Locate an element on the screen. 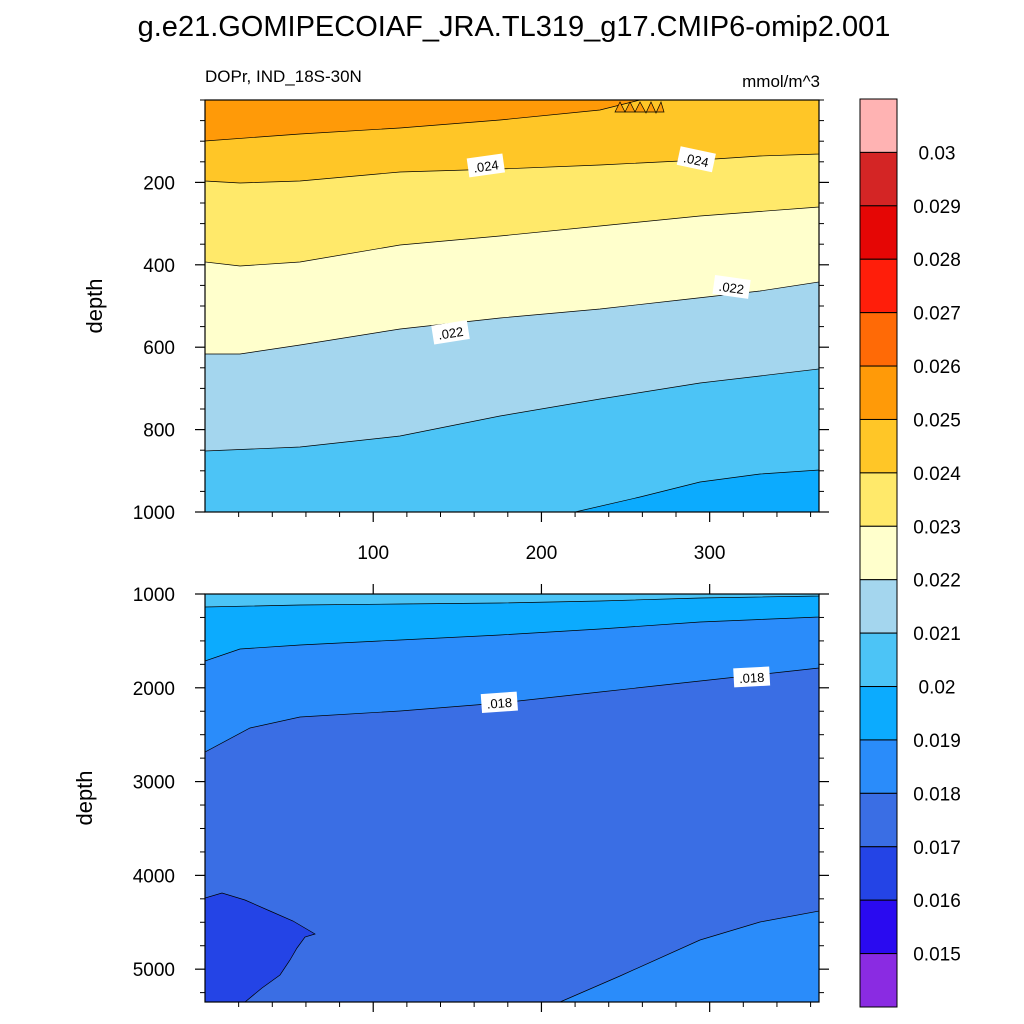 The image size is (1024, 1024). colorbar-label: 0.019 is located at coordinates (937, 741).